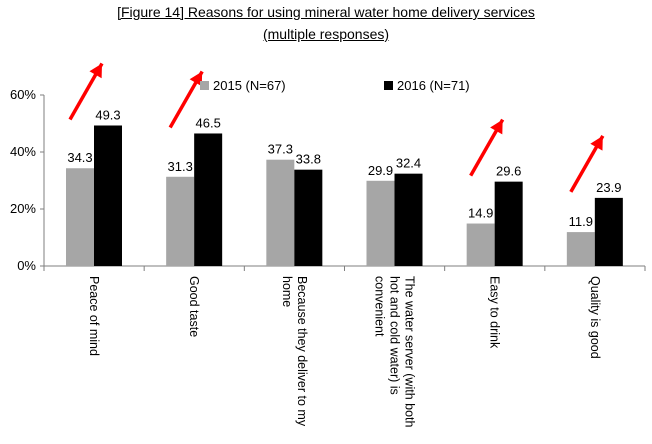  Describe the element at coordinates (480, 213) in the screenshot. I see `data-label: 14.9` at that location.